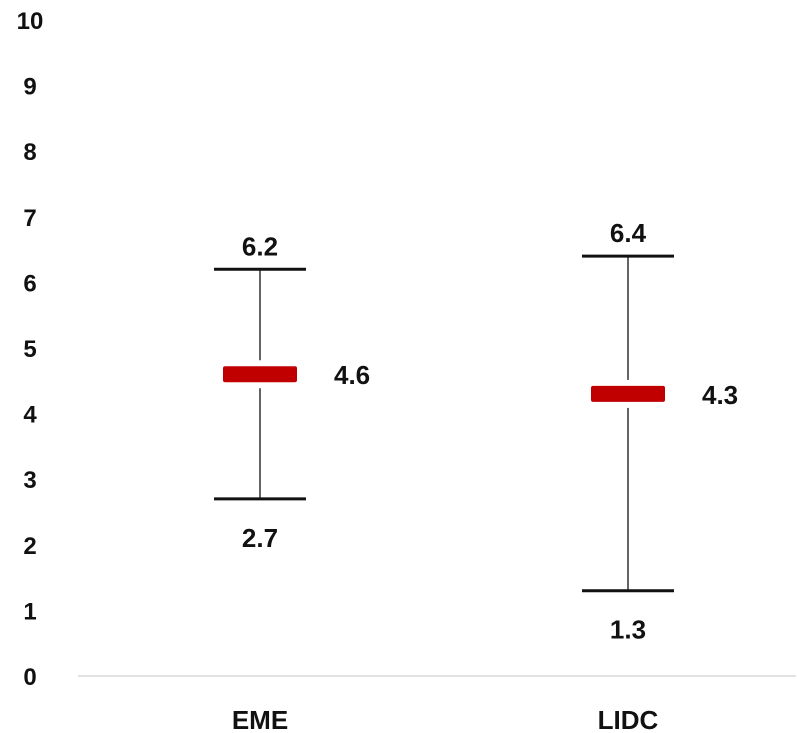  I want to click on high-value-label-lidc: 6.4, so click(628, 233).